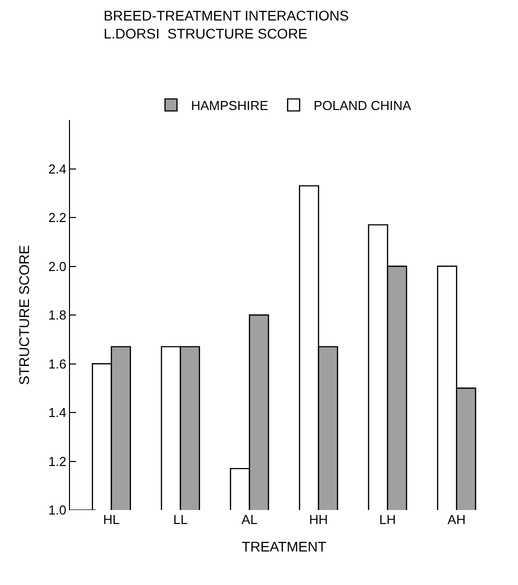 Image resolution: width=518 pixels, height=585 pixels. What do you see at coordinates (457, 519) in the screenshot?
I see `x-tick-label: AH` at bounding box center [457, 519].